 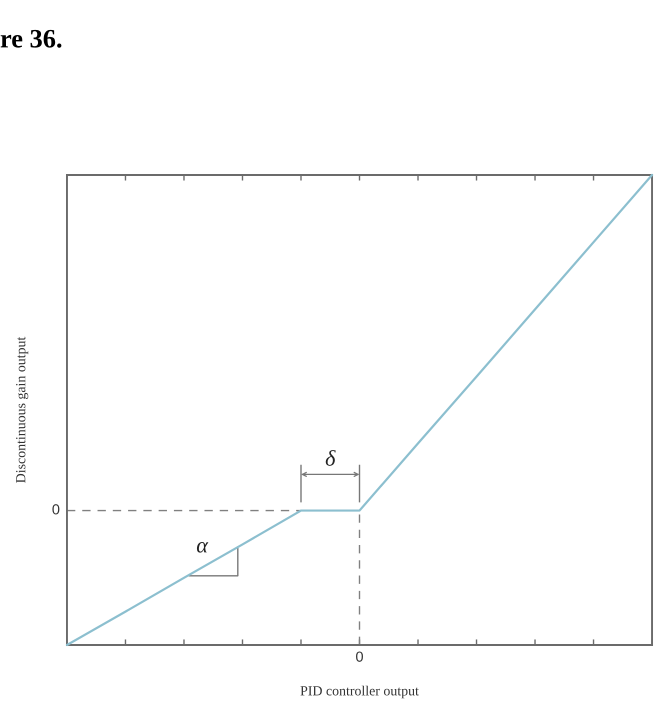 What do you see at coordinates (331, 458) in the screenshot?
I see `annotation: δ` at bounding box center [331, 458].